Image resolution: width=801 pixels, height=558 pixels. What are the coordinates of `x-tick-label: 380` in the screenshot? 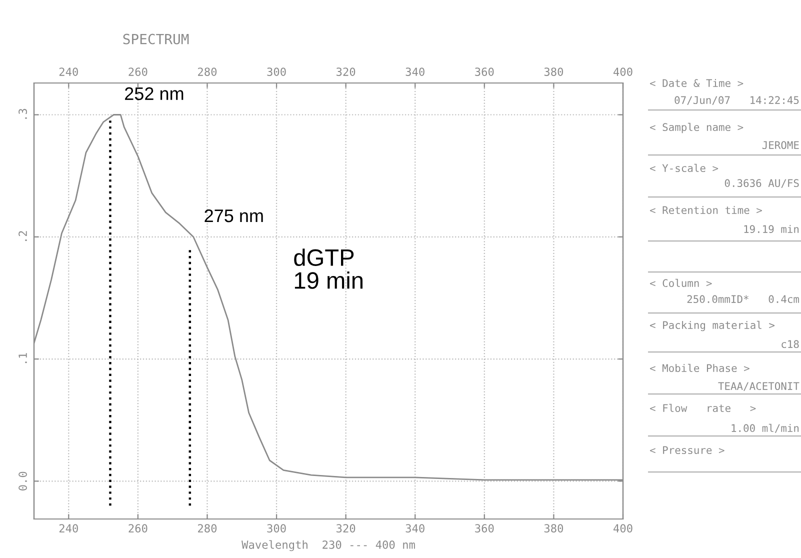 It's located at (554, 528).